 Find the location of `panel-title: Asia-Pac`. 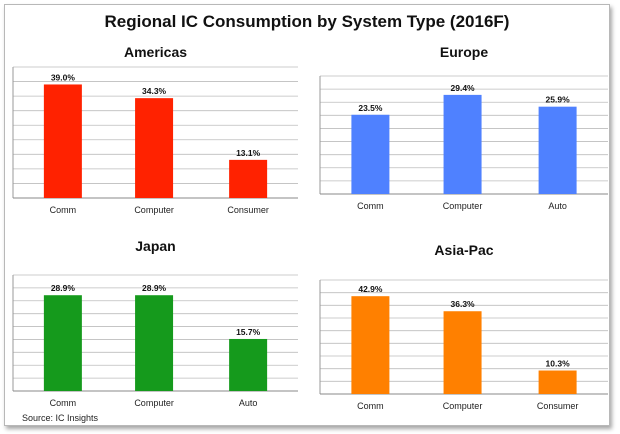

panel-title: Asia-Pac is located at coordinates (463, 250).